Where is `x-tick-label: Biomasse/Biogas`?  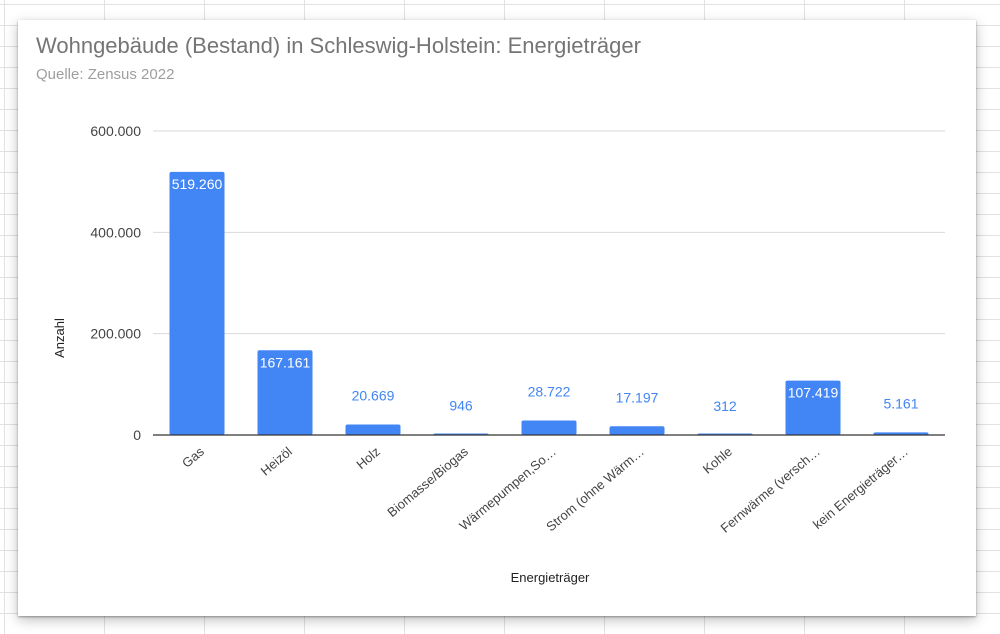 x-tick-label: Biomasse/Biogas is located at coordinates (427, 481).